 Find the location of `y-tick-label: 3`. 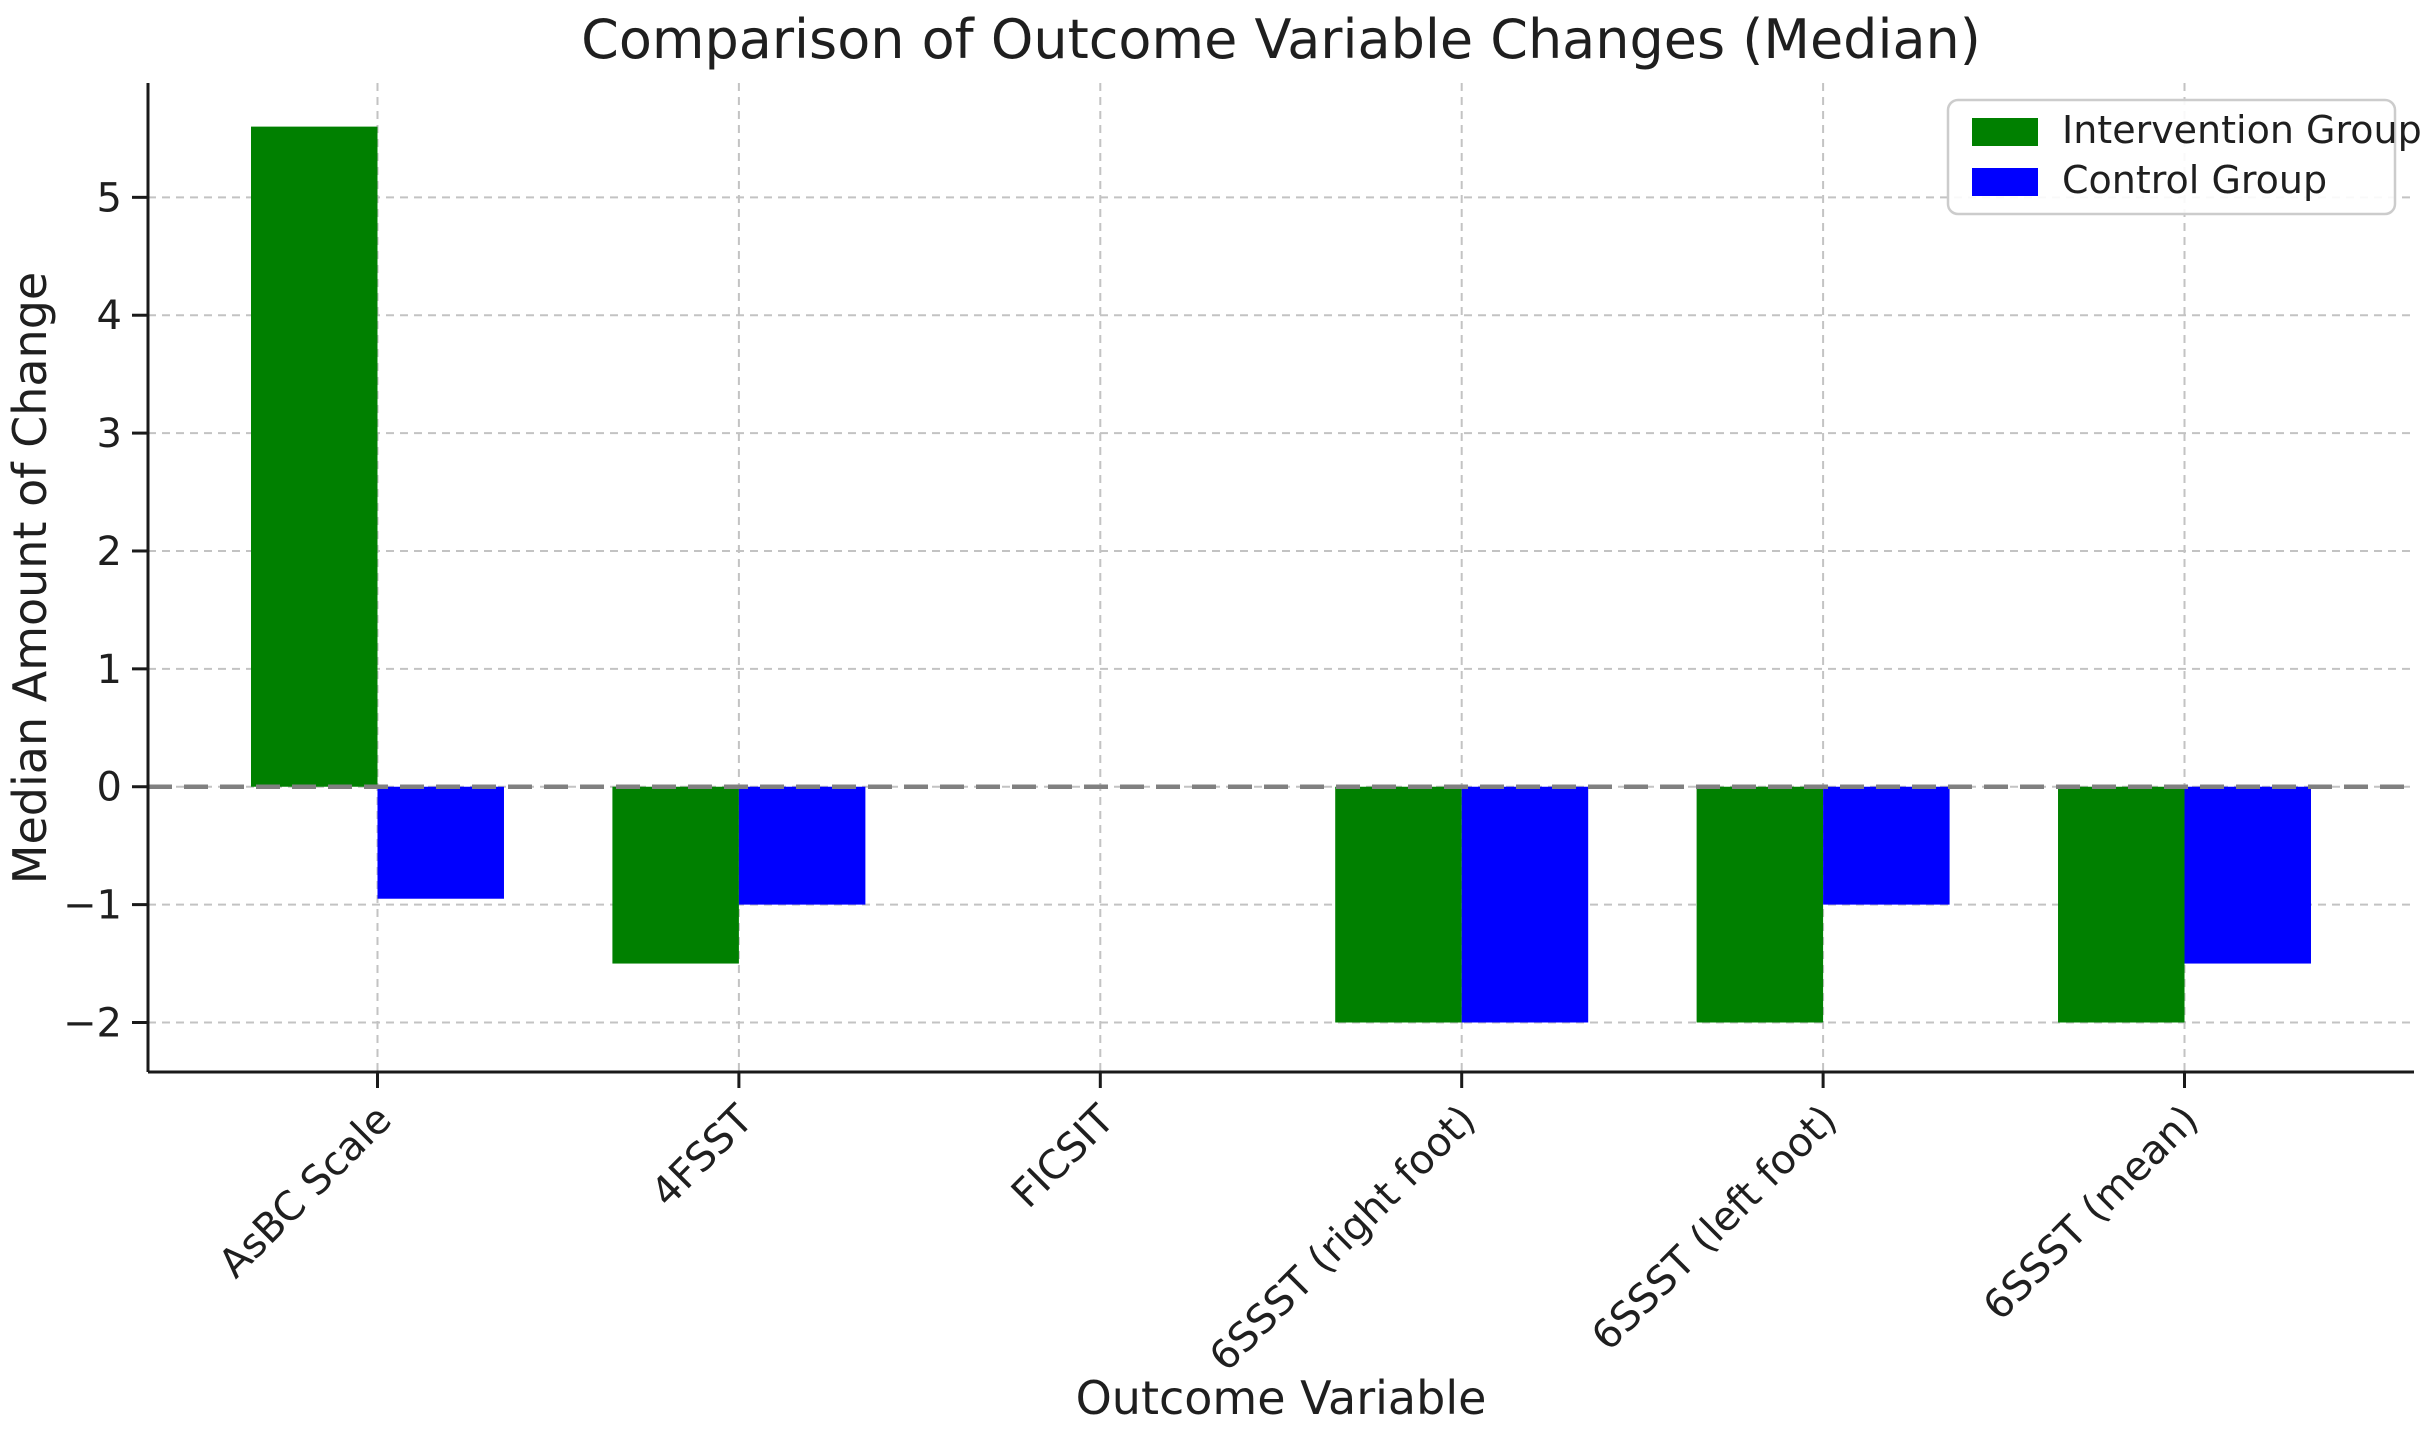

y-tick-label: 3 is located at coordinates (109, 434).